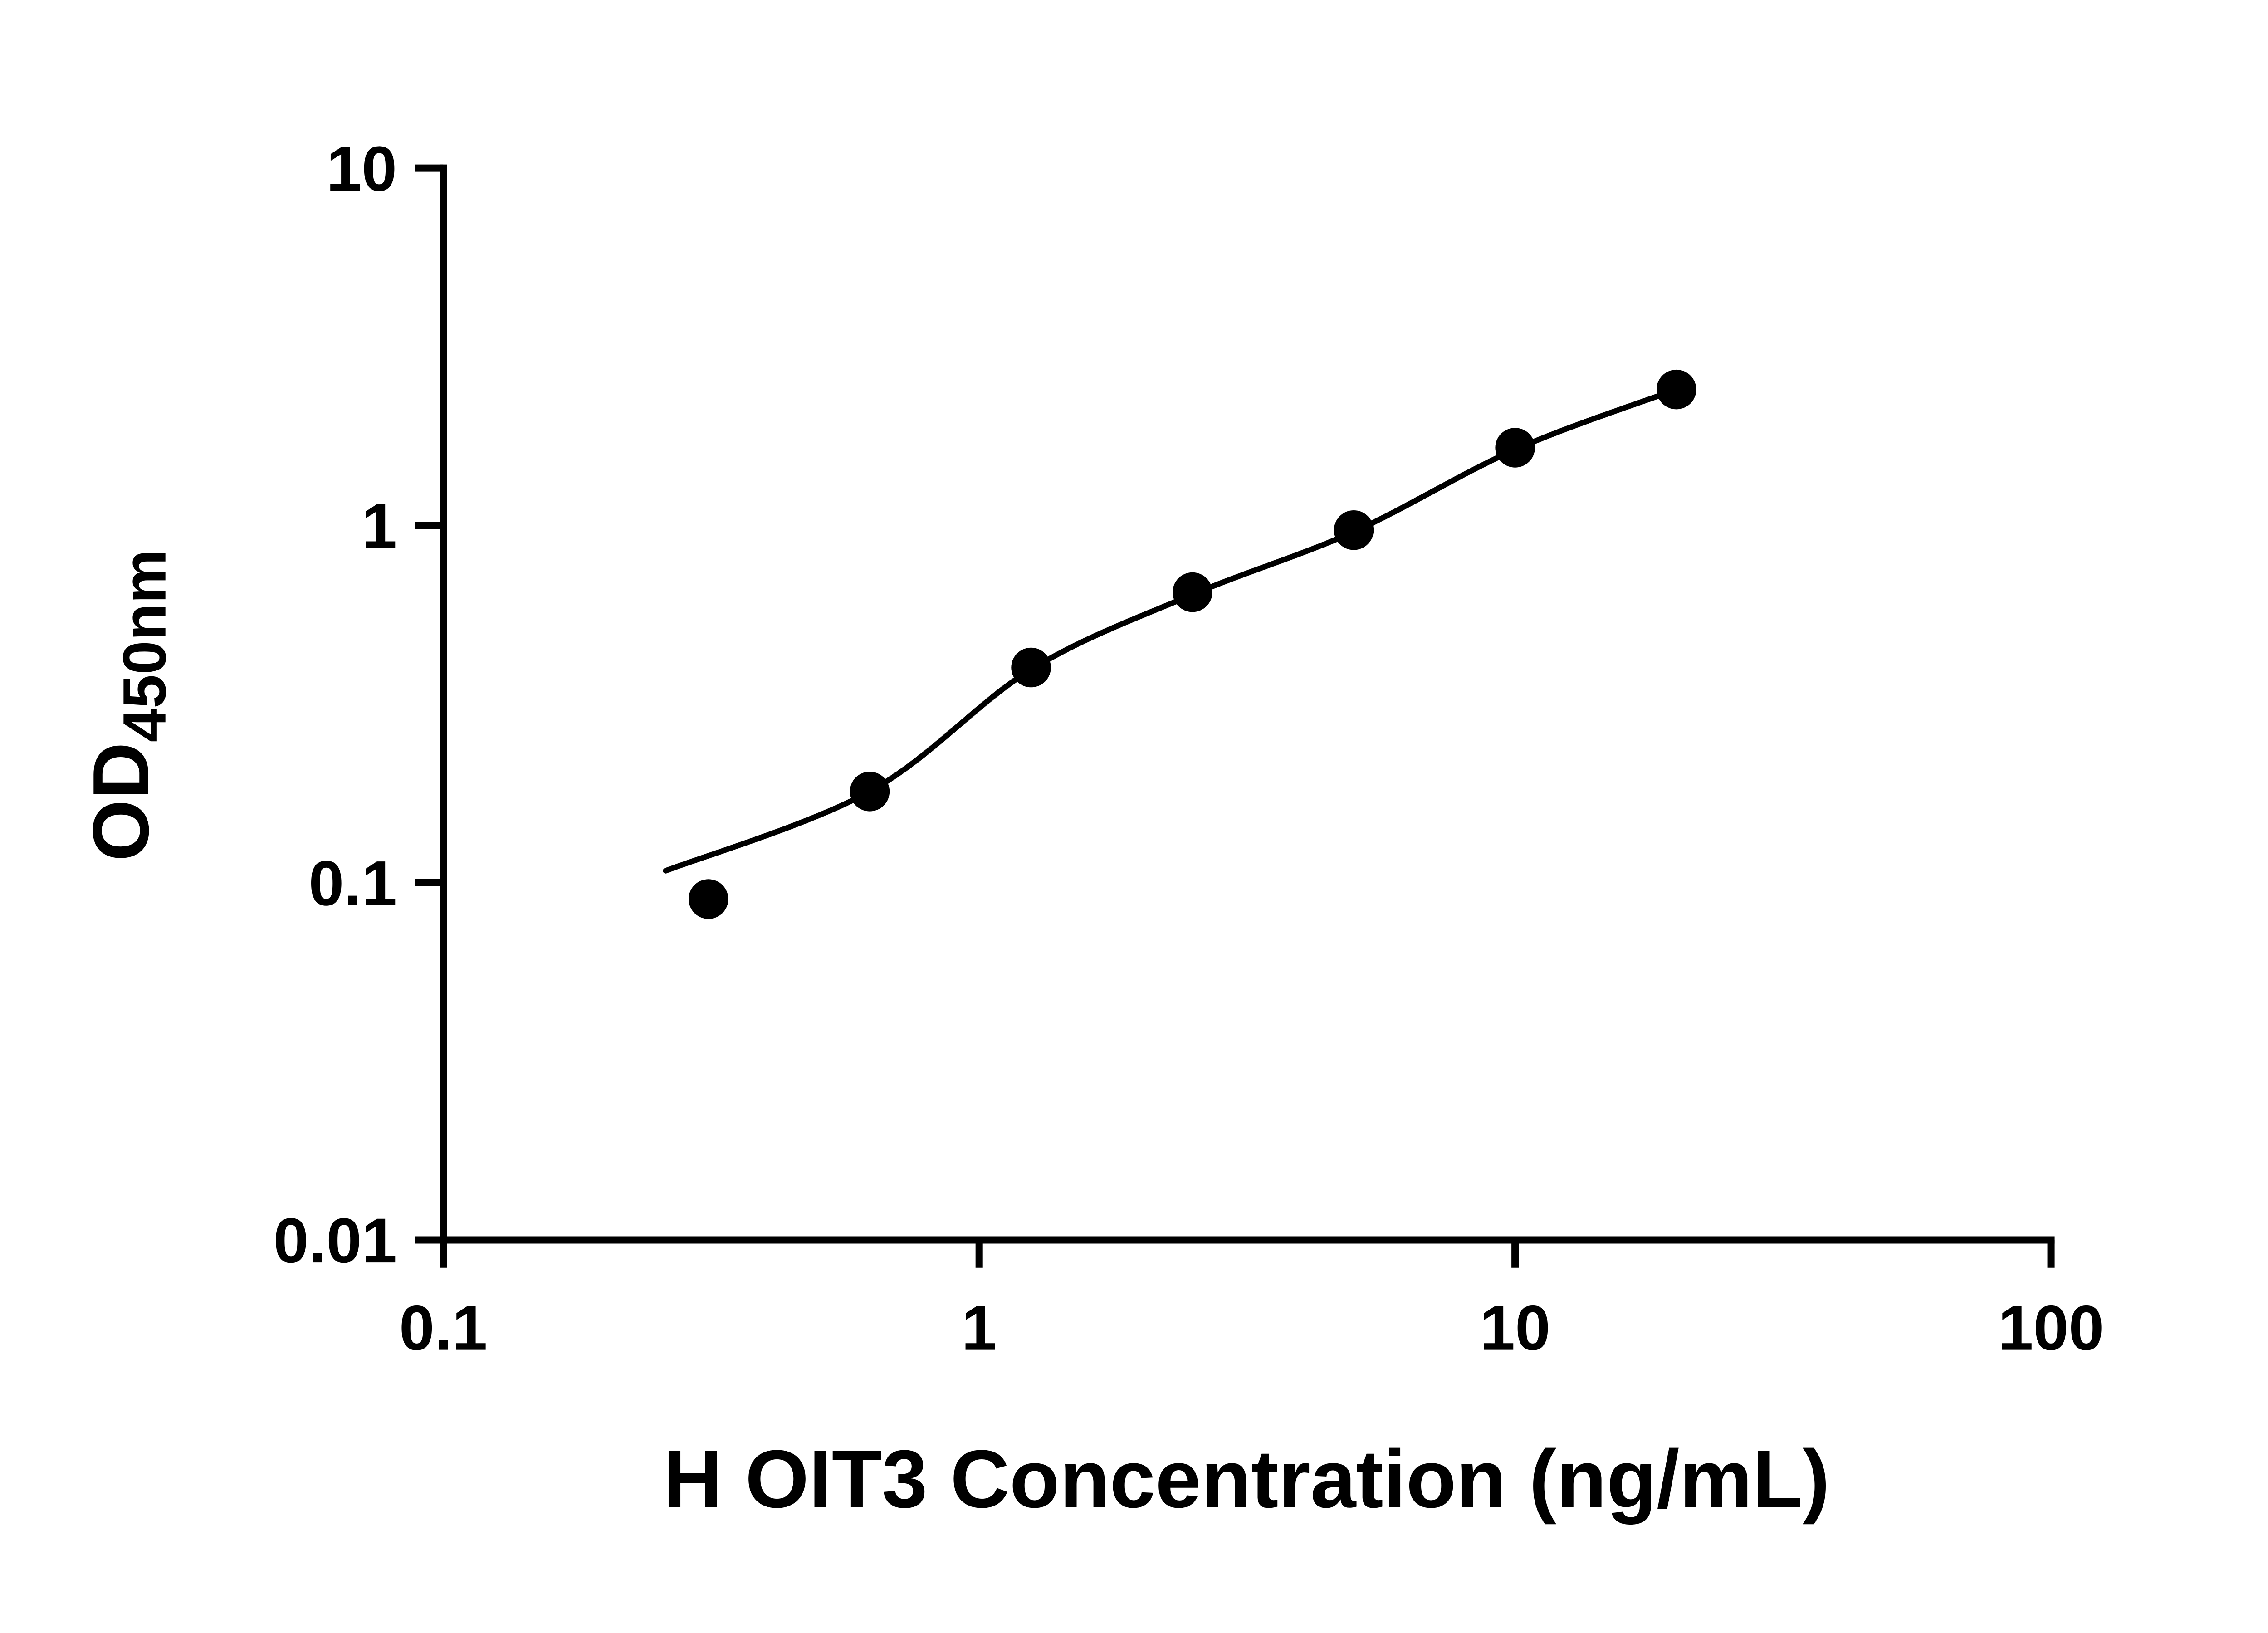  I want to click on x-axis-tick-label: 0.1, so click(443, 1328).